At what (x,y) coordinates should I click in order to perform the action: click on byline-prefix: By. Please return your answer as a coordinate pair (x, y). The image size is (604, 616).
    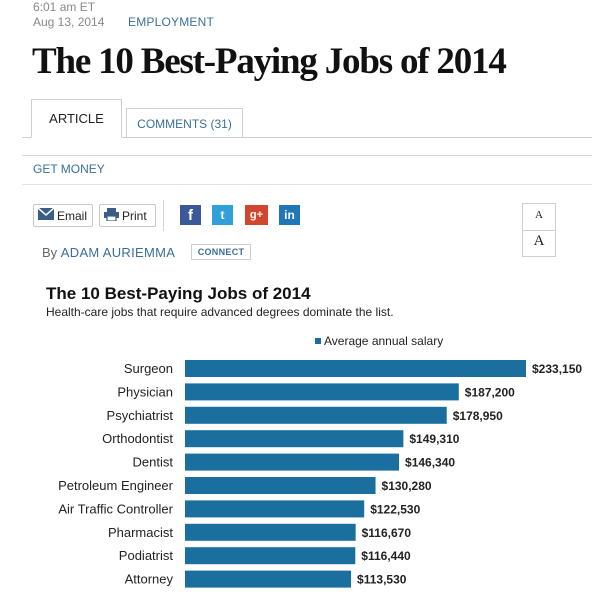
    Looking at the image, I should click on (50, 252).